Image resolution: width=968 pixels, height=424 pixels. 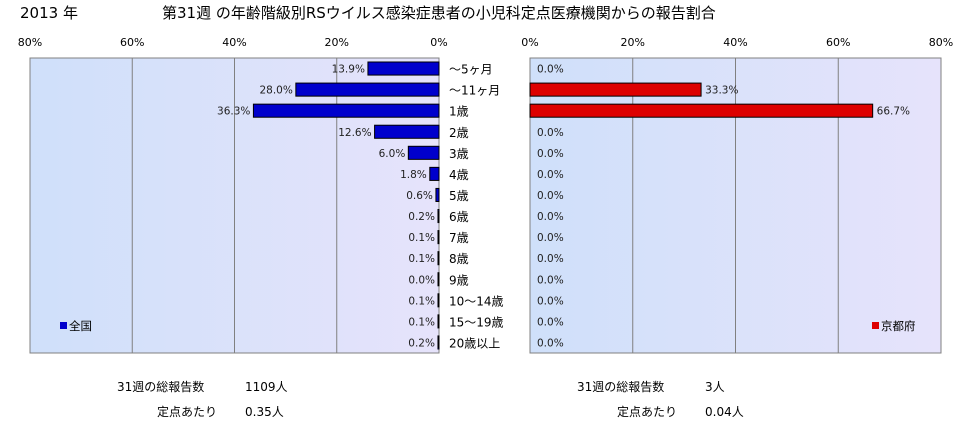 What do you see at coordinates (633, 42) in the screenshot?
I see `kyoto-tick-label: 20%` at bounding box center [633, 42].